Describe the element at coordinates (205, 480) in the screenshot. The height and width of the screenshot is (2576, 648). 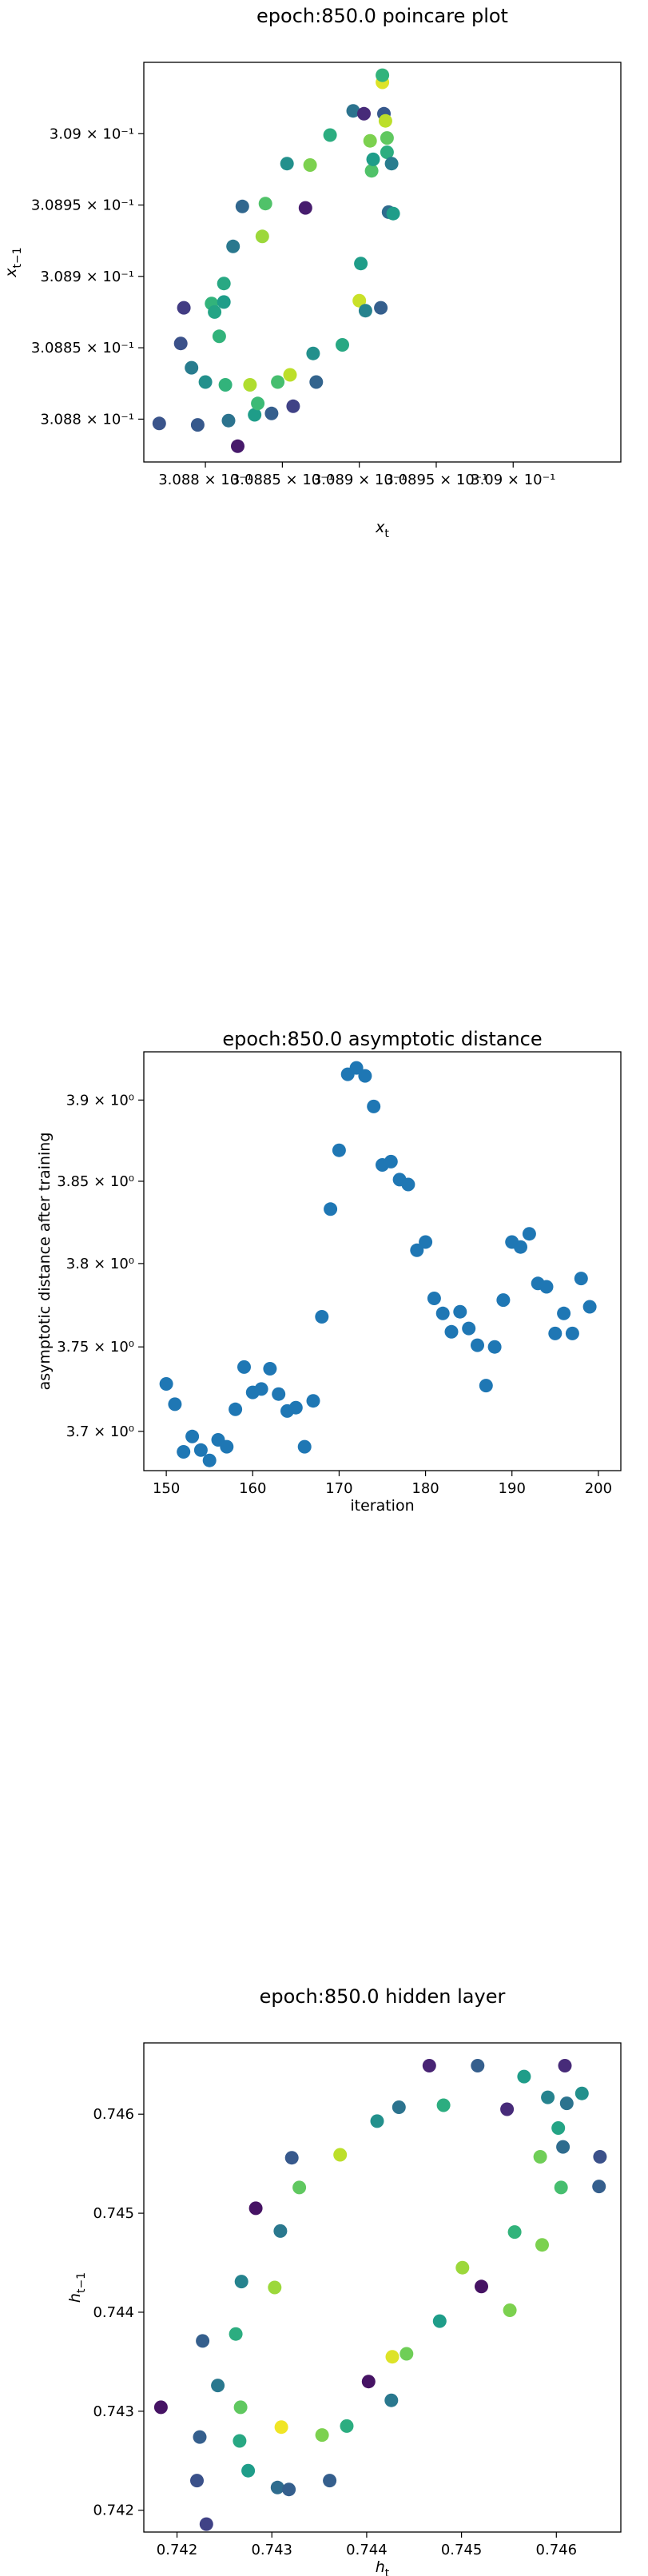
I see `x-tick-label: 3.088 × 10⁻¹` at that location.